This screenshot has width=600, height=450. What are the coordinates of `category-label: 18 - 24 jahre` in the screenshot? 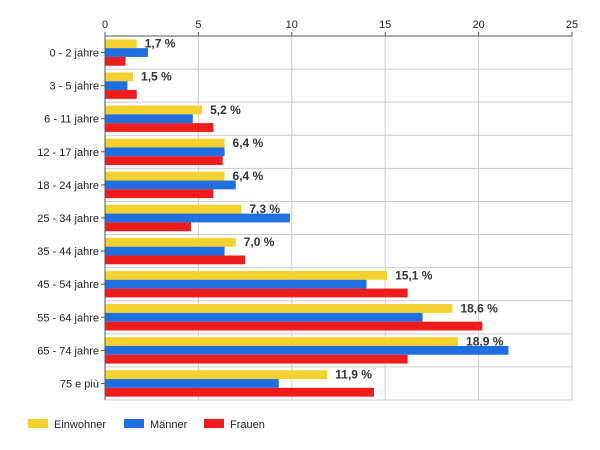 It's located at (68, 186).